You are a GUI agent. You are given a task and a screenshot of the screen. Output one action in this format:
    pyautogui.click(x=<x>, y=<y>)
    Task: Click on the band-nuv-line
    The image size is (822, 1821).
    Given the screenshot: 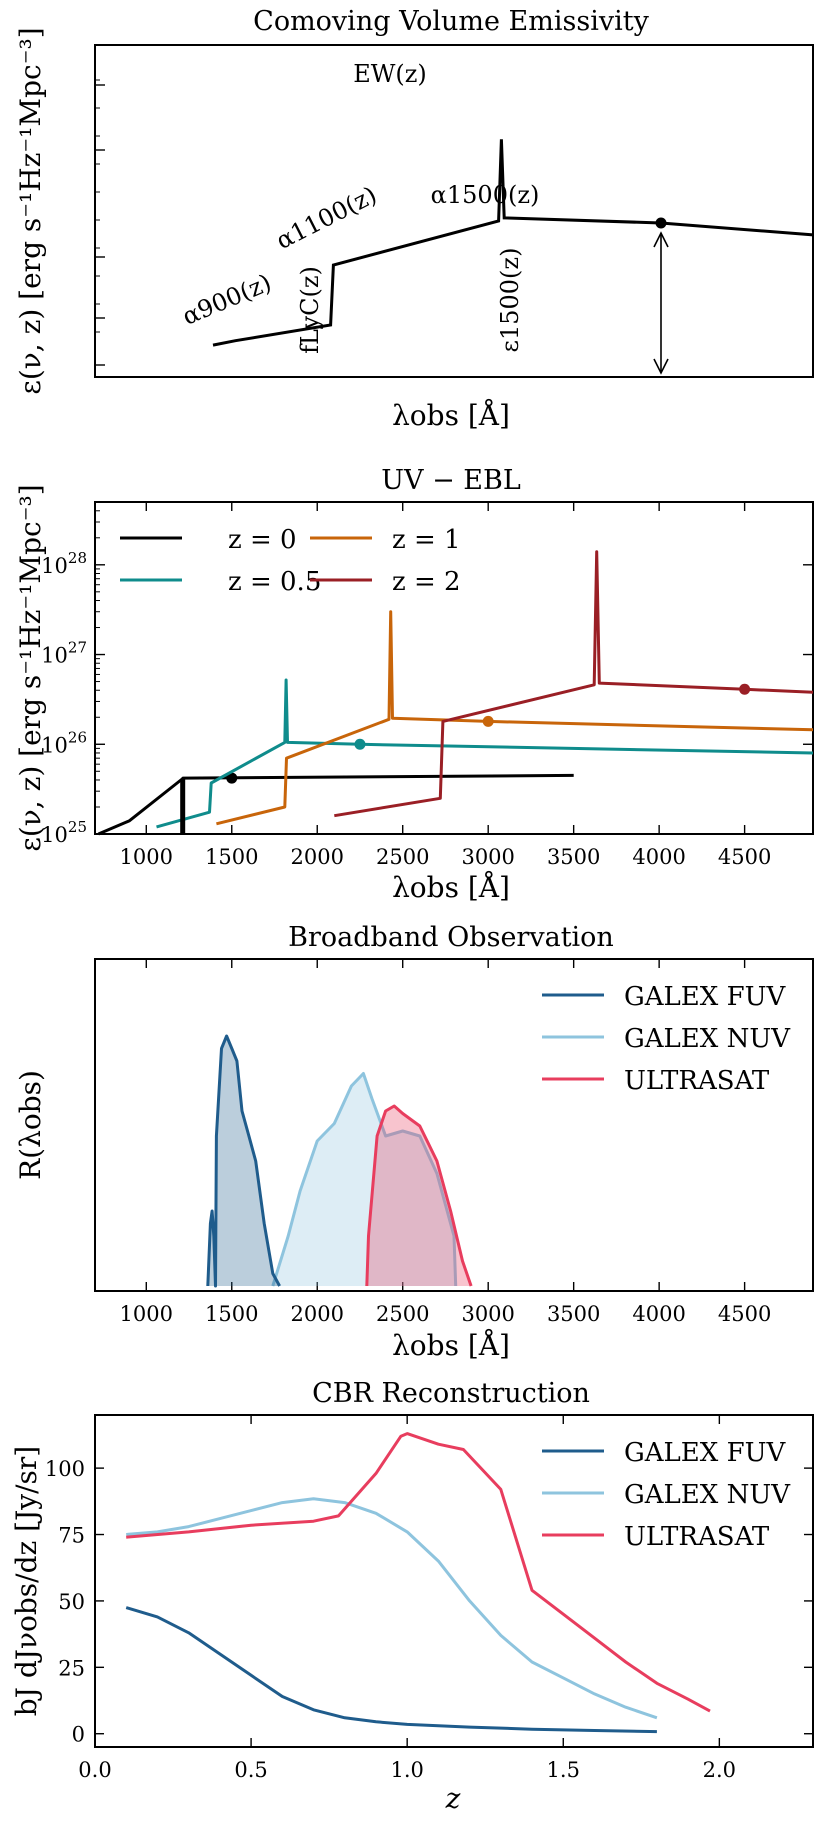 What is the action you would take?
    pyautogui.click(x=364, y=1179)
    